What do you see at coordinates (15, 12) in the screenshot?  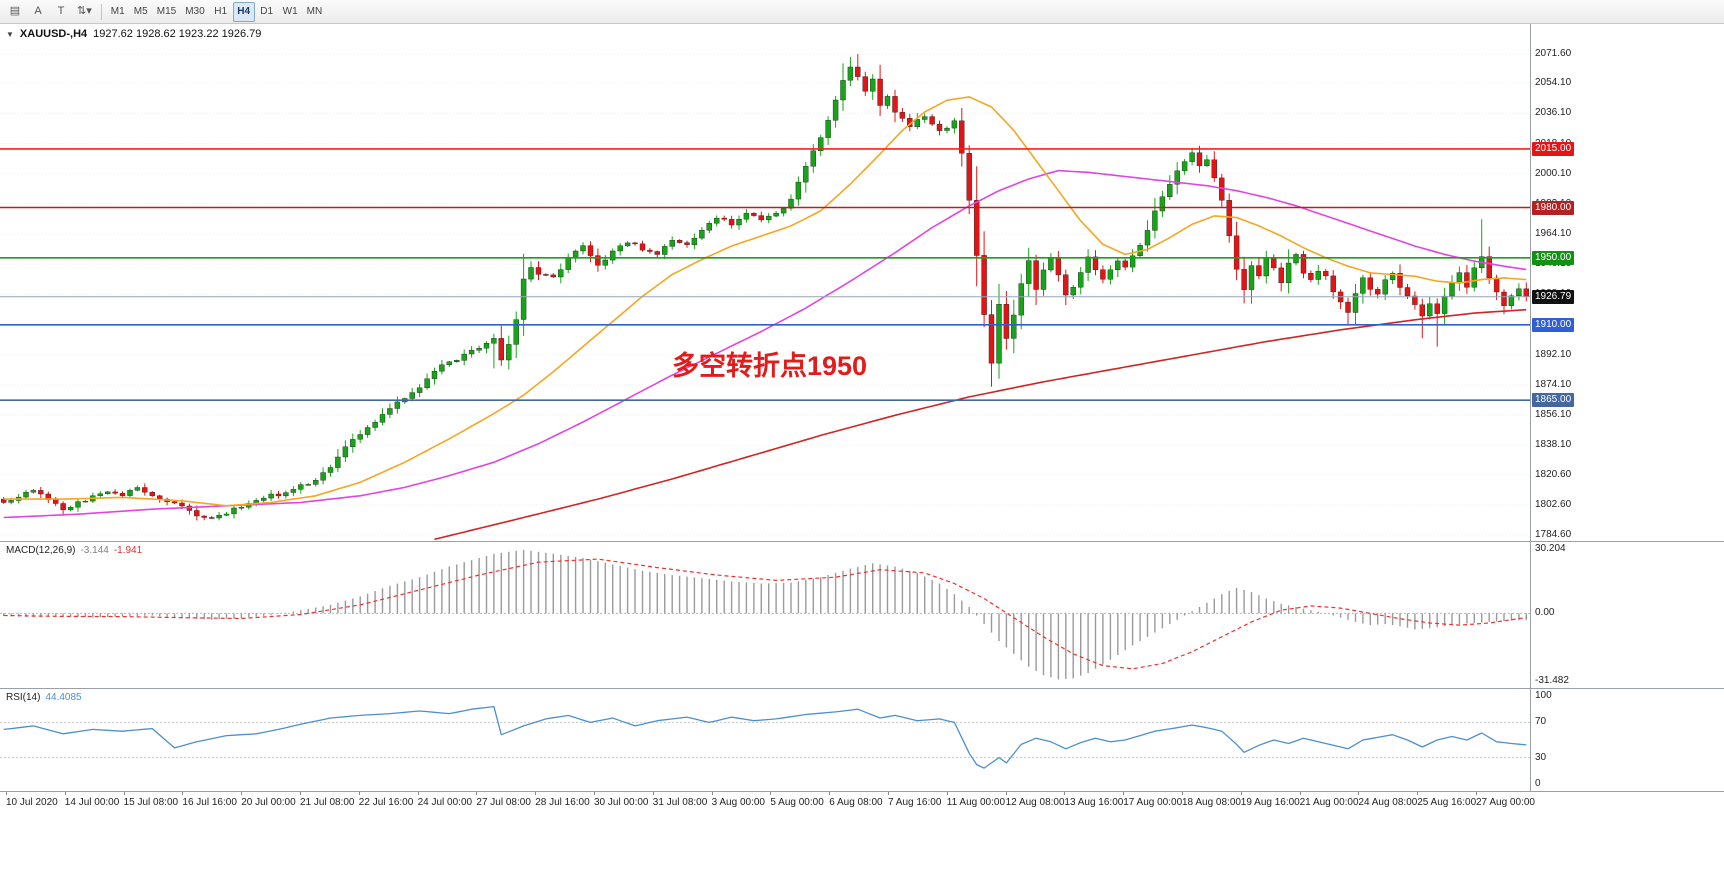 I see `chart-grid-button: ▤` at bounding box center [15, 12].